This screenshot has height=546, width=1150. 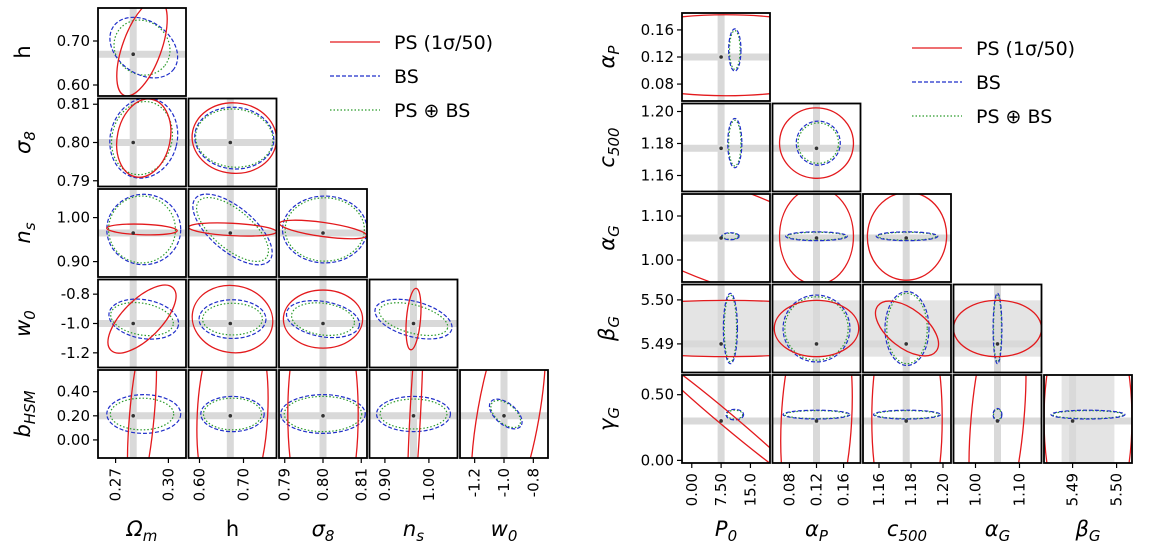 What do you see at coordinates (25, 232) in the screenshot?
I see `y-axis-label-ns: ns` at bounding box center [25, 232].